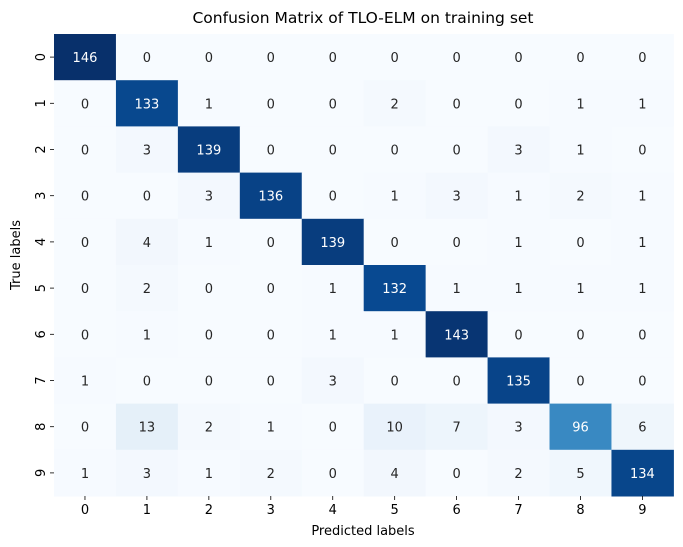 This screenshot has height=547, width=683. What do you see at coordinates (271, 510) in the screenshot?
I see `x-tick-label: 3` at bounding box center [271, 510].